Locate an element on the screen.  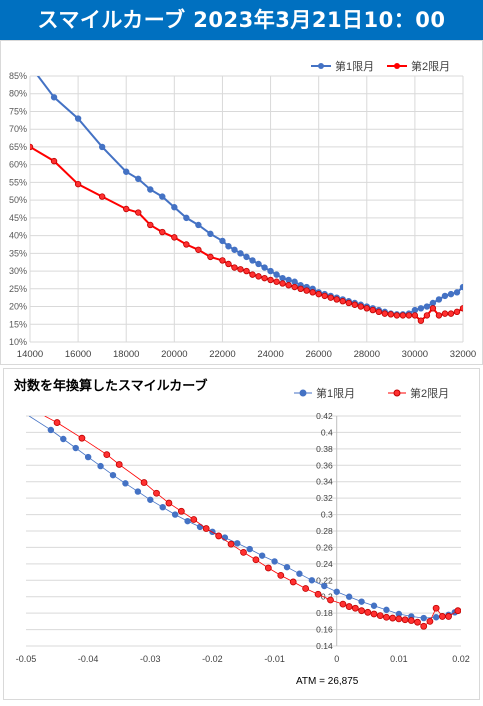
atm-annotation: ATM = 26,875 is located at coordinates (327, 681).